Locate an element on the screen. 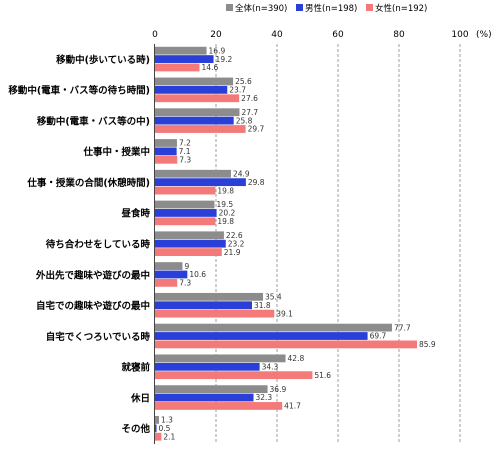 This screenshot has height=449, width=500. x-tick-label: 100 is located at coordinates (459, 35).